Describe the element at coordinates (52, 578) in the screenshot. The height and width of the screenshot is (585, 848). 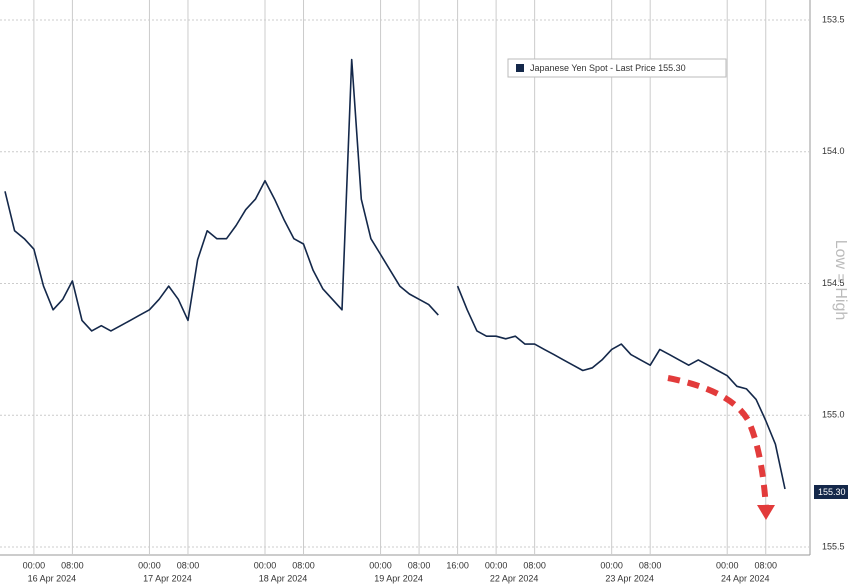
I see `date-label: 16 Apr 2024` at that location.